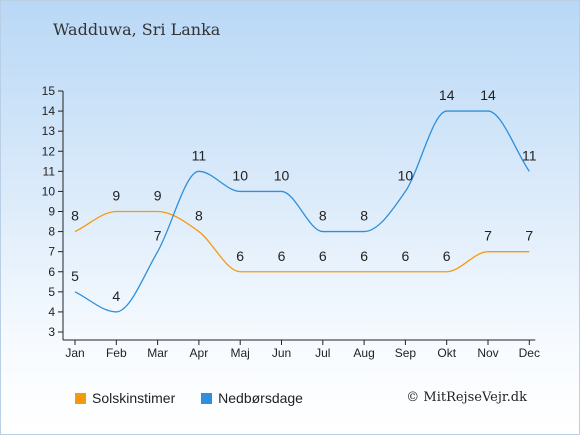 Image resolution: width=580 pixels, height=435 pixels. I want to click on copyright-notice: © MitRejseVejr.dk, so click(466, 397).